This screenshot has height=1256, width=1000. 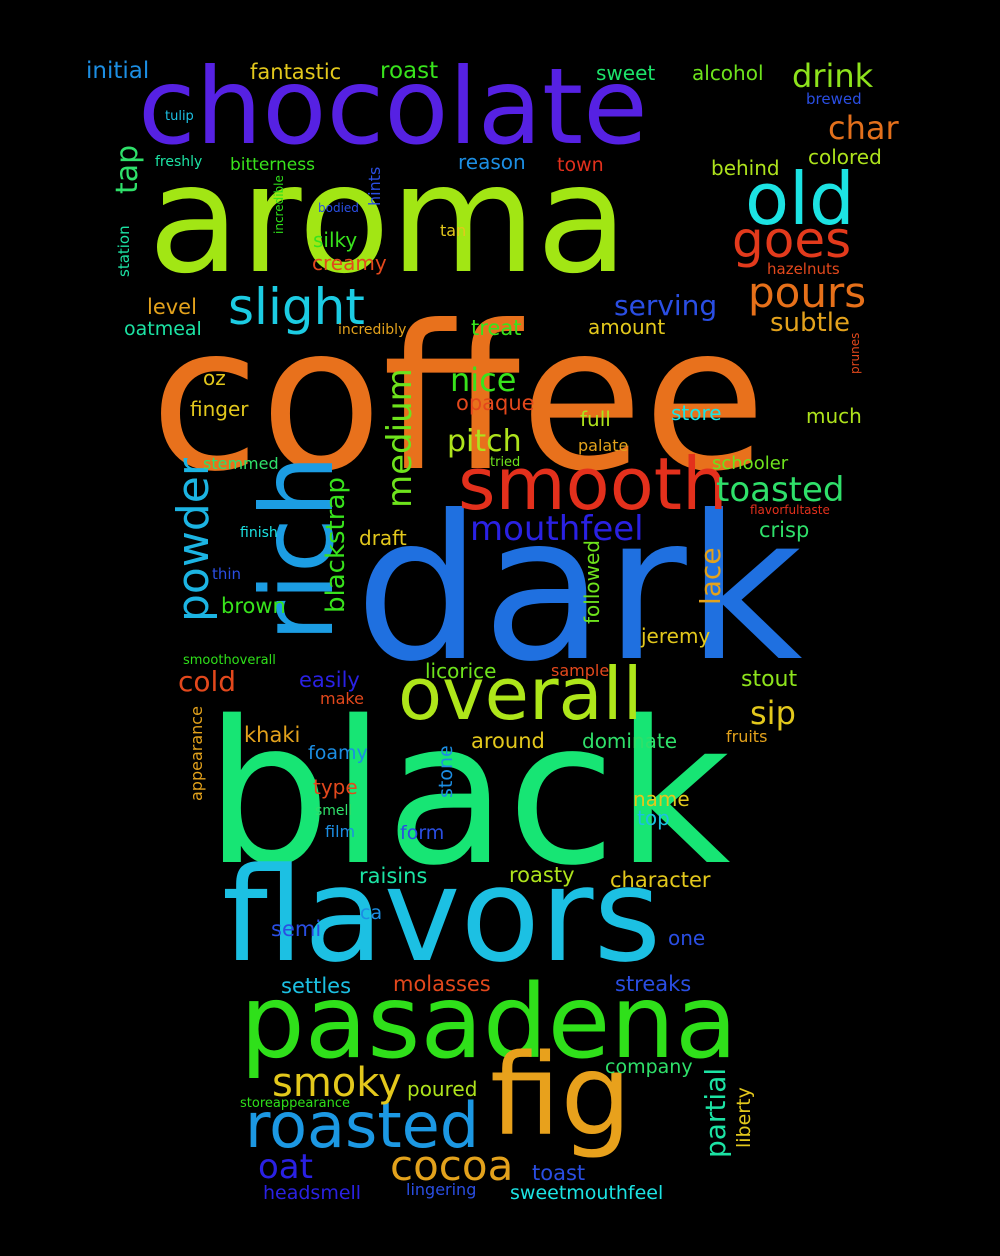 I want to click on word-coffee: coffee, so click(x=458, y=399).